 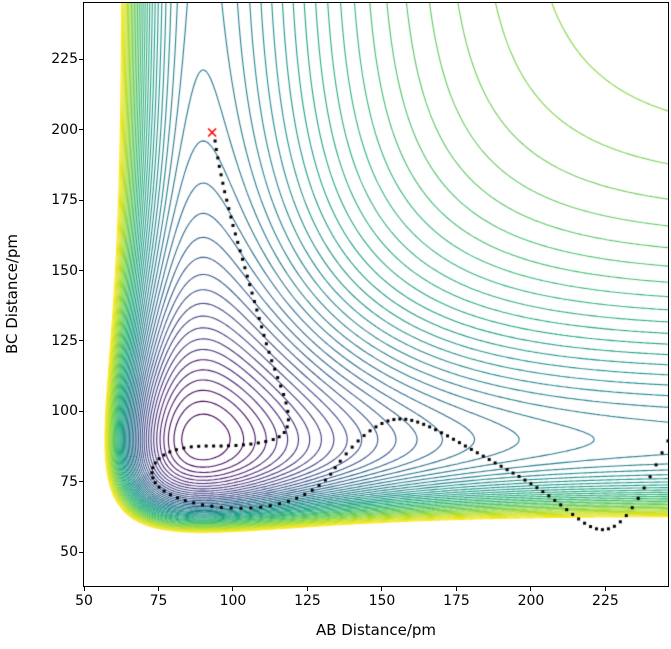 What do you see at coordinates (307, 601) in the screenshot?
I see `x-tick-label: 125` at bounding box center [307, 601].